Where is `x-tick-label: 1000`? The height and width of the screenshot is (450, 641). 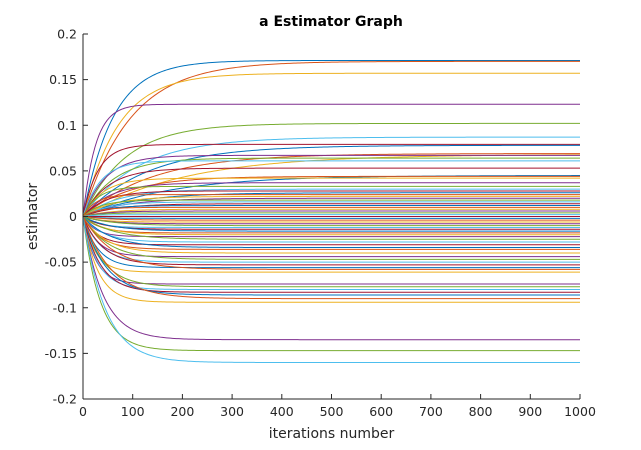 x-tick-label: 1000 is located at coordinates (580, 411).